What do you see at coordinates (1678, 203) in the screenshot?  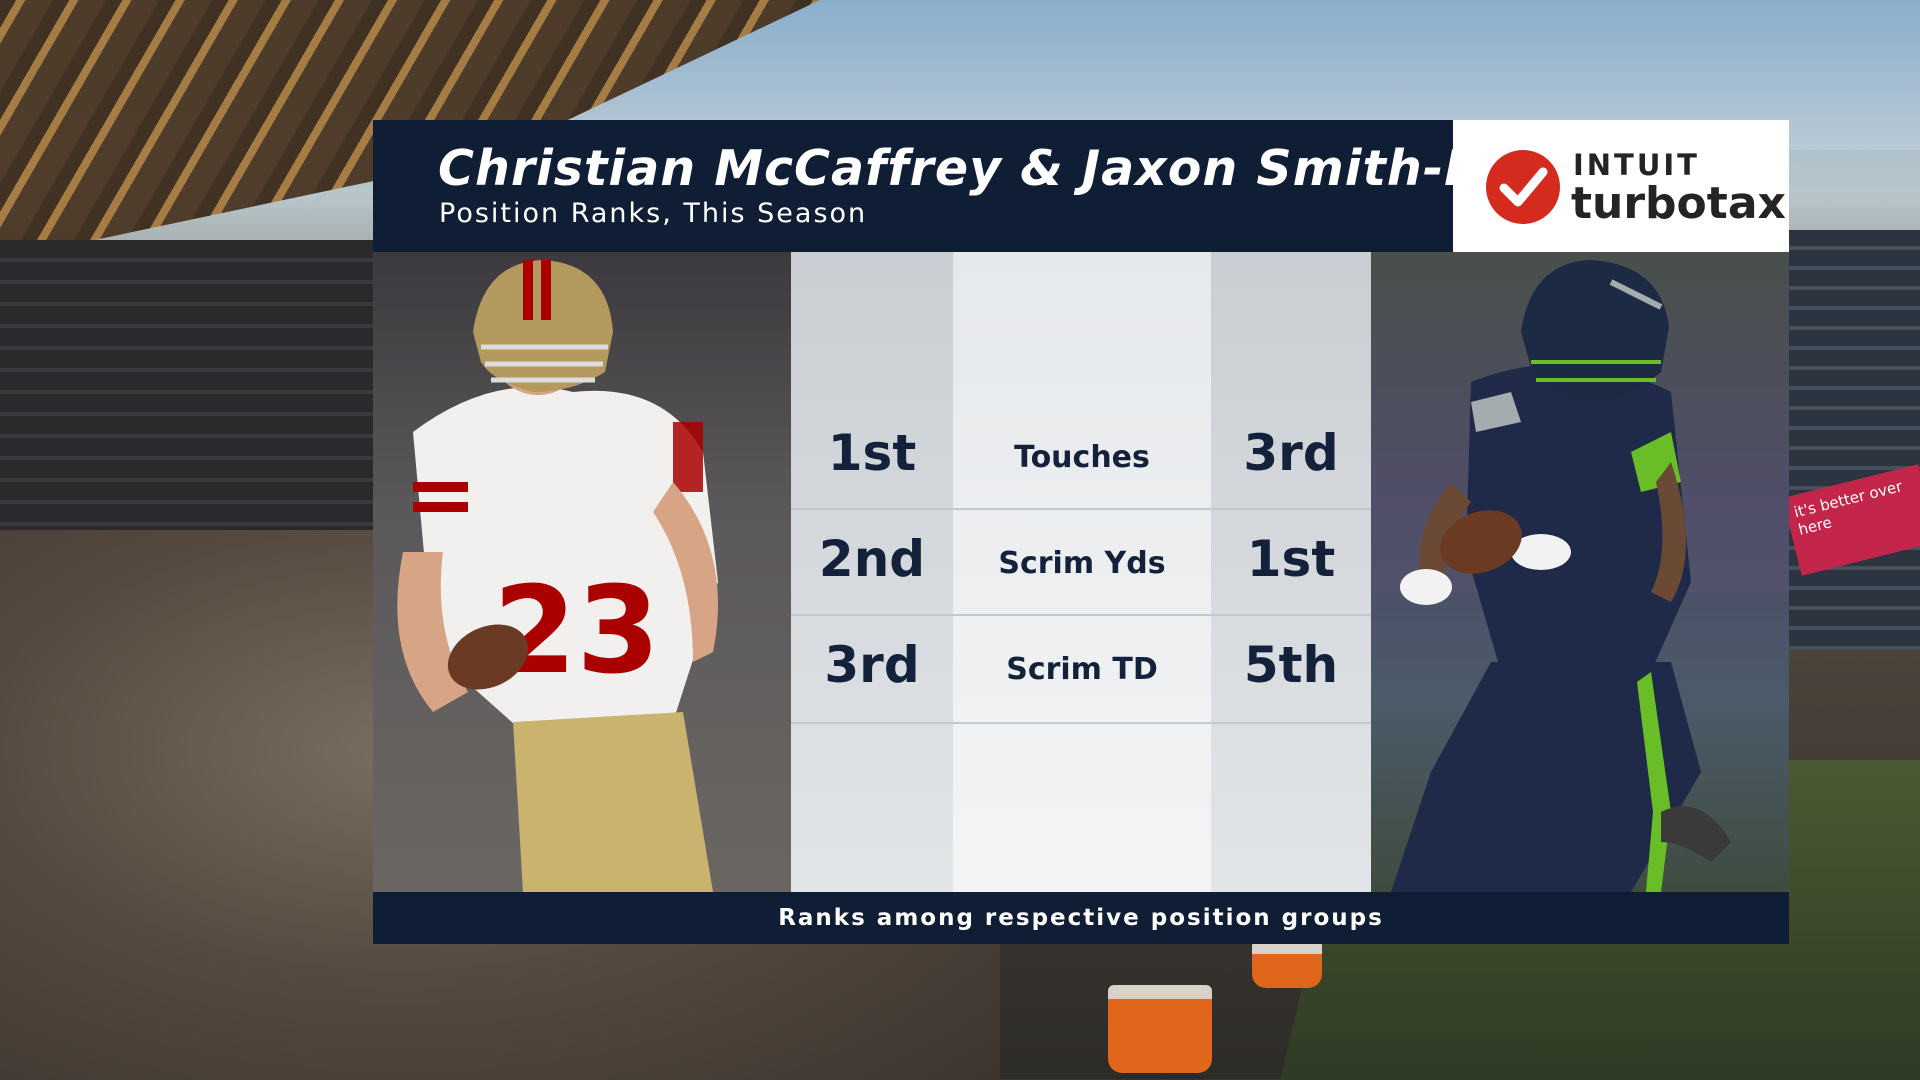 I see `sponsor-product: turbotax` at bounding box center [1678, 203].